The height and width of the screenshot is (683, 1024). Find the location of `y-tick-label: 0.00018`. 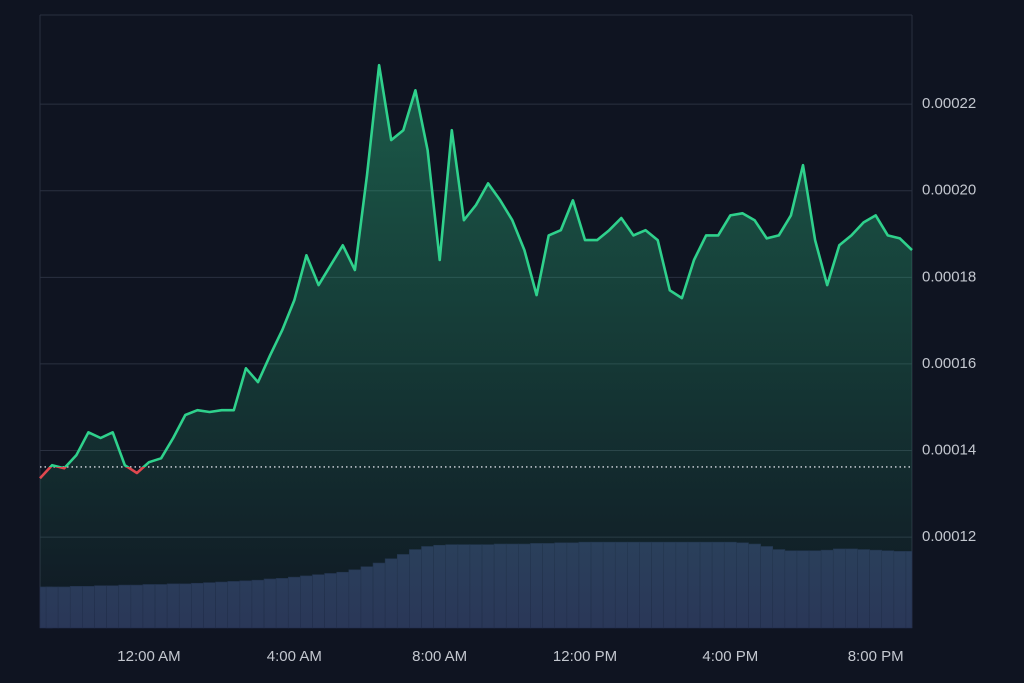

y-tick-label: 0.00018 is located at coordinates (949, 276).